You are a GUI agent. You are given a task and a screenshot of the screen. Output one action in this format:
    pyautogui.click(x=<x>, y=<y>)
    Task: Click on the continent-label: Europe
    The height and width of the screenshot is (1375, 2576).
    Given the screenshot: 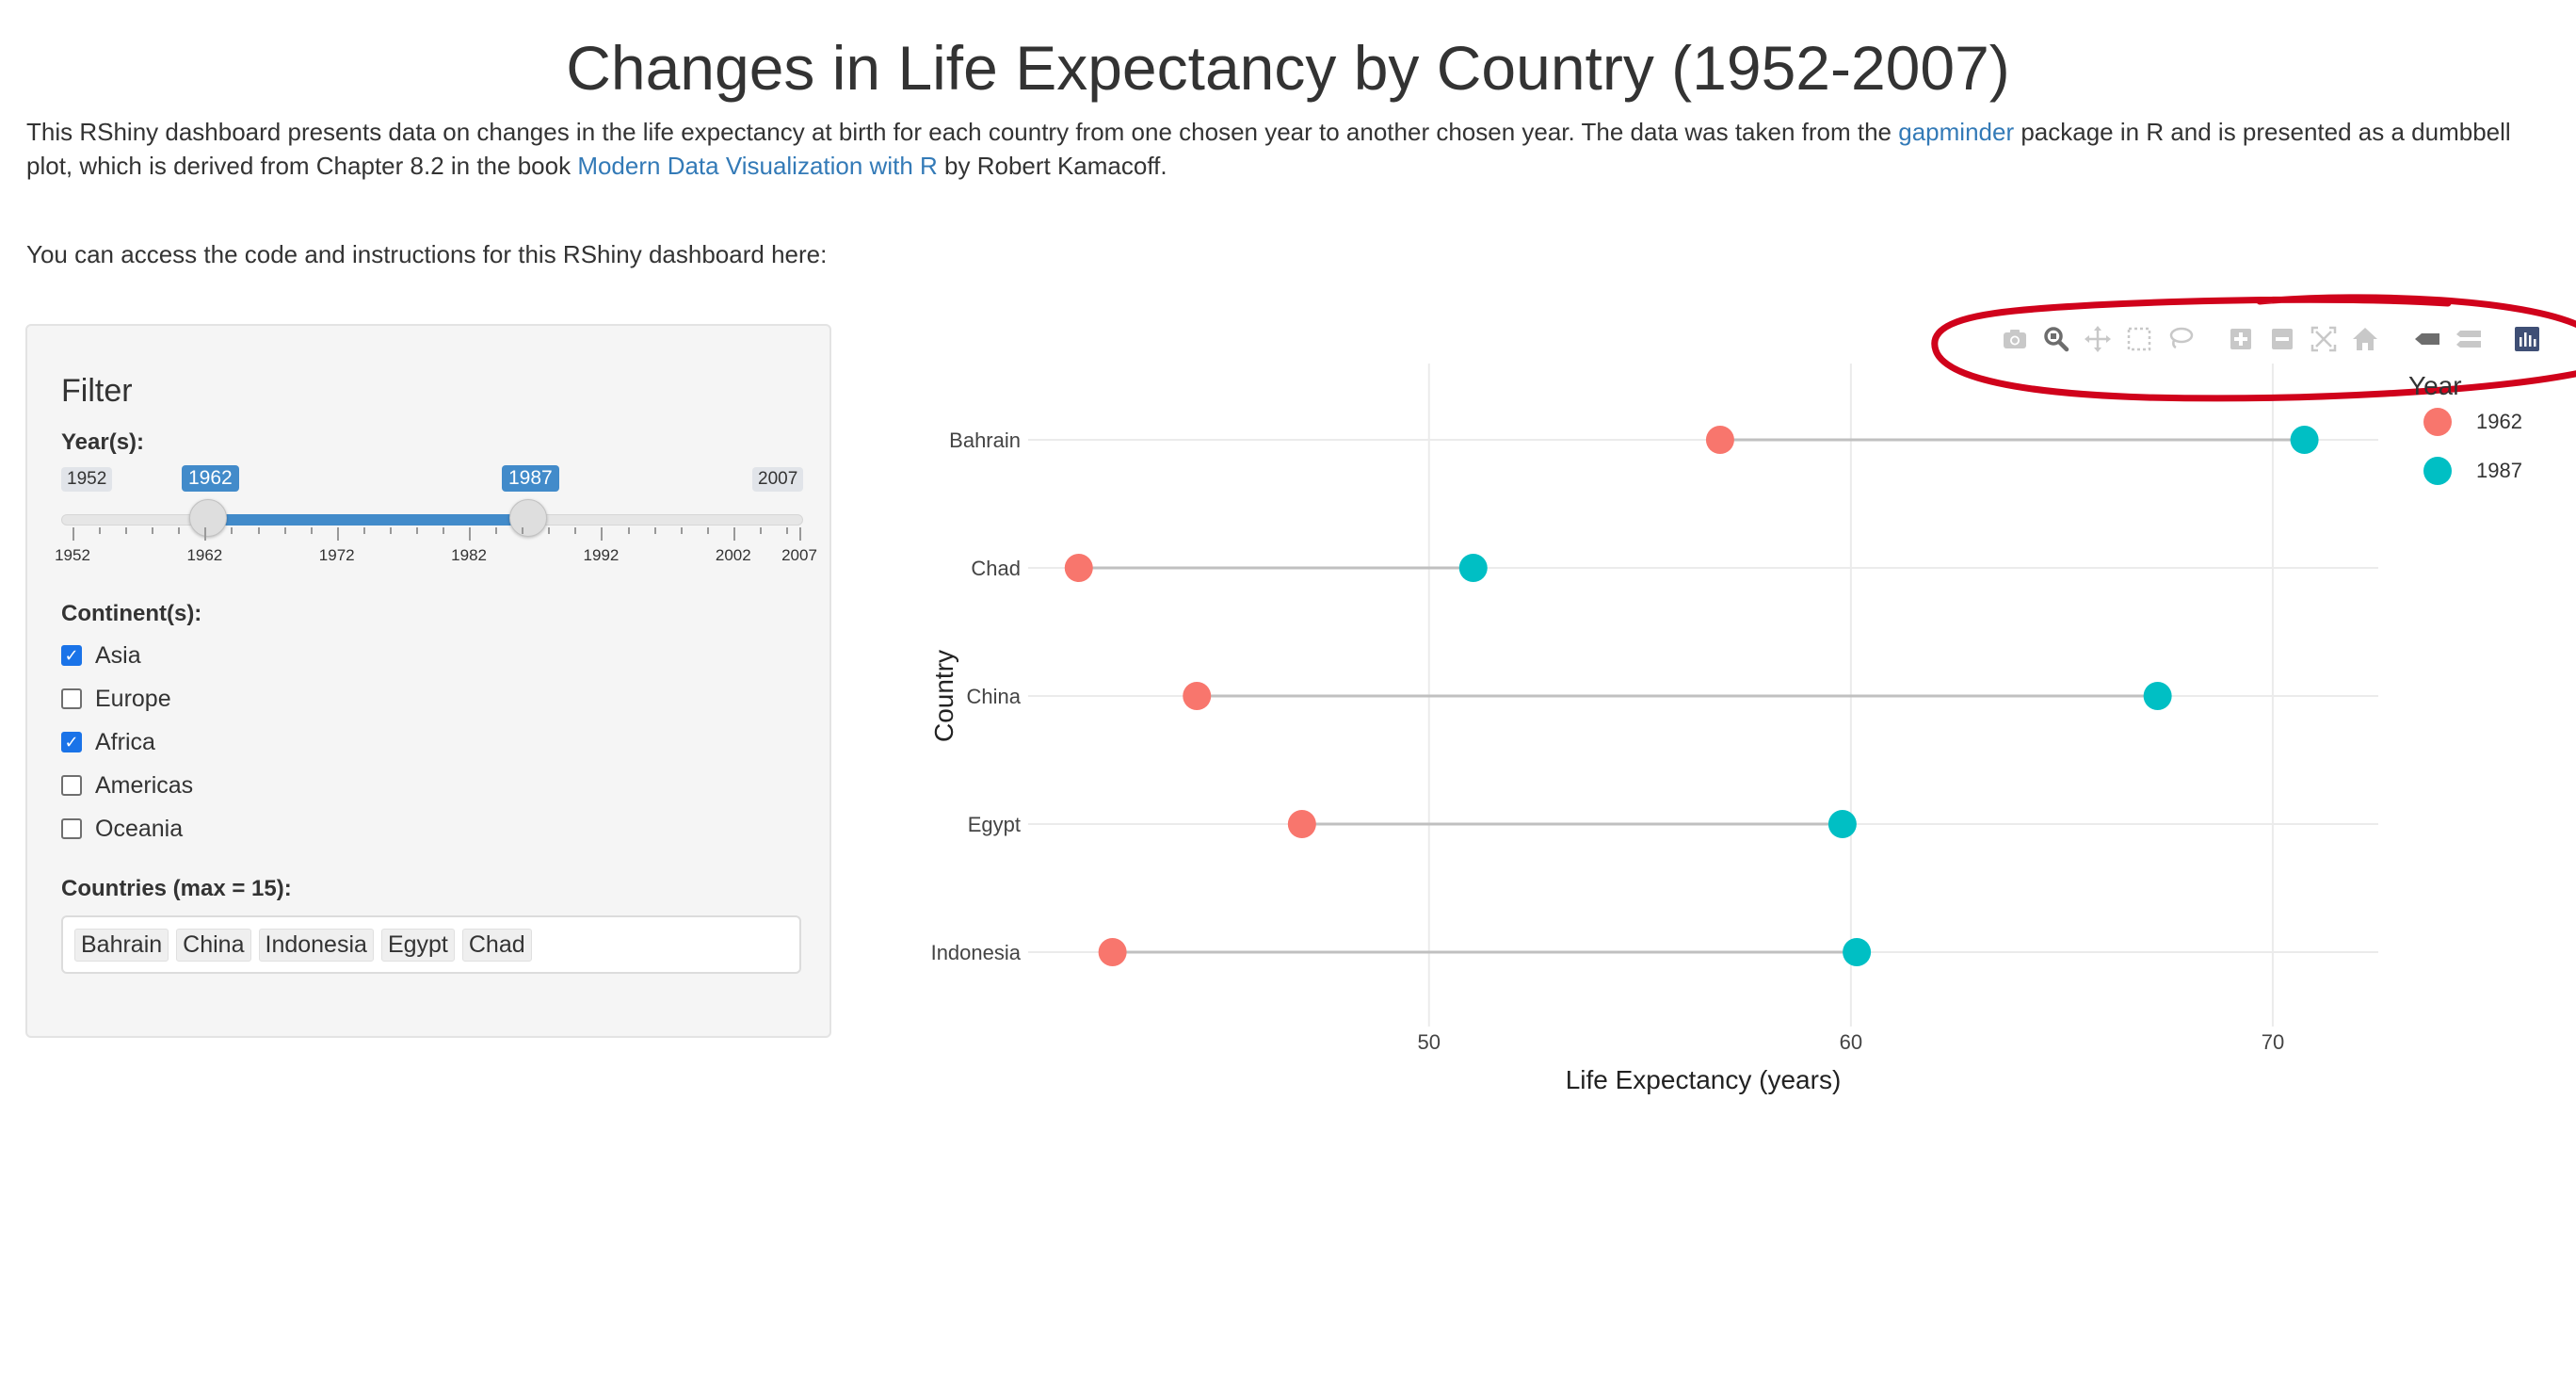 What is the action you would take?
    pyautogui.click(x=133, y=698)
    